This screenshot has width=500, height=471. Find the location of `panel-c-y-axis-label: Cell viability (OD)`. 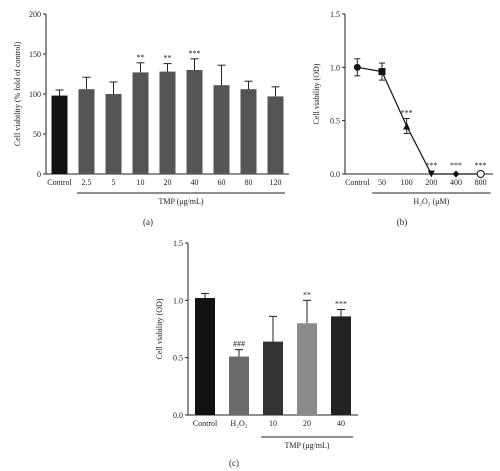

panel-c-y-axis-label: Cell viability (OD) is located at coordinates (159, 328).